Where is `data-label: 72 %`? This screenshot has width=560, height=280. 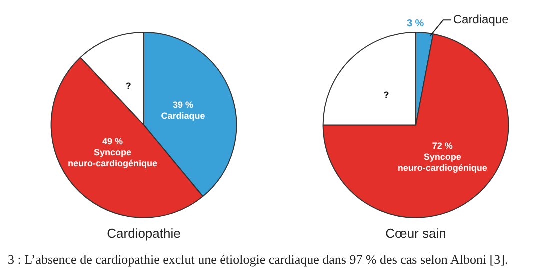 data-label: 72 % is located at coordinates (442, 145).